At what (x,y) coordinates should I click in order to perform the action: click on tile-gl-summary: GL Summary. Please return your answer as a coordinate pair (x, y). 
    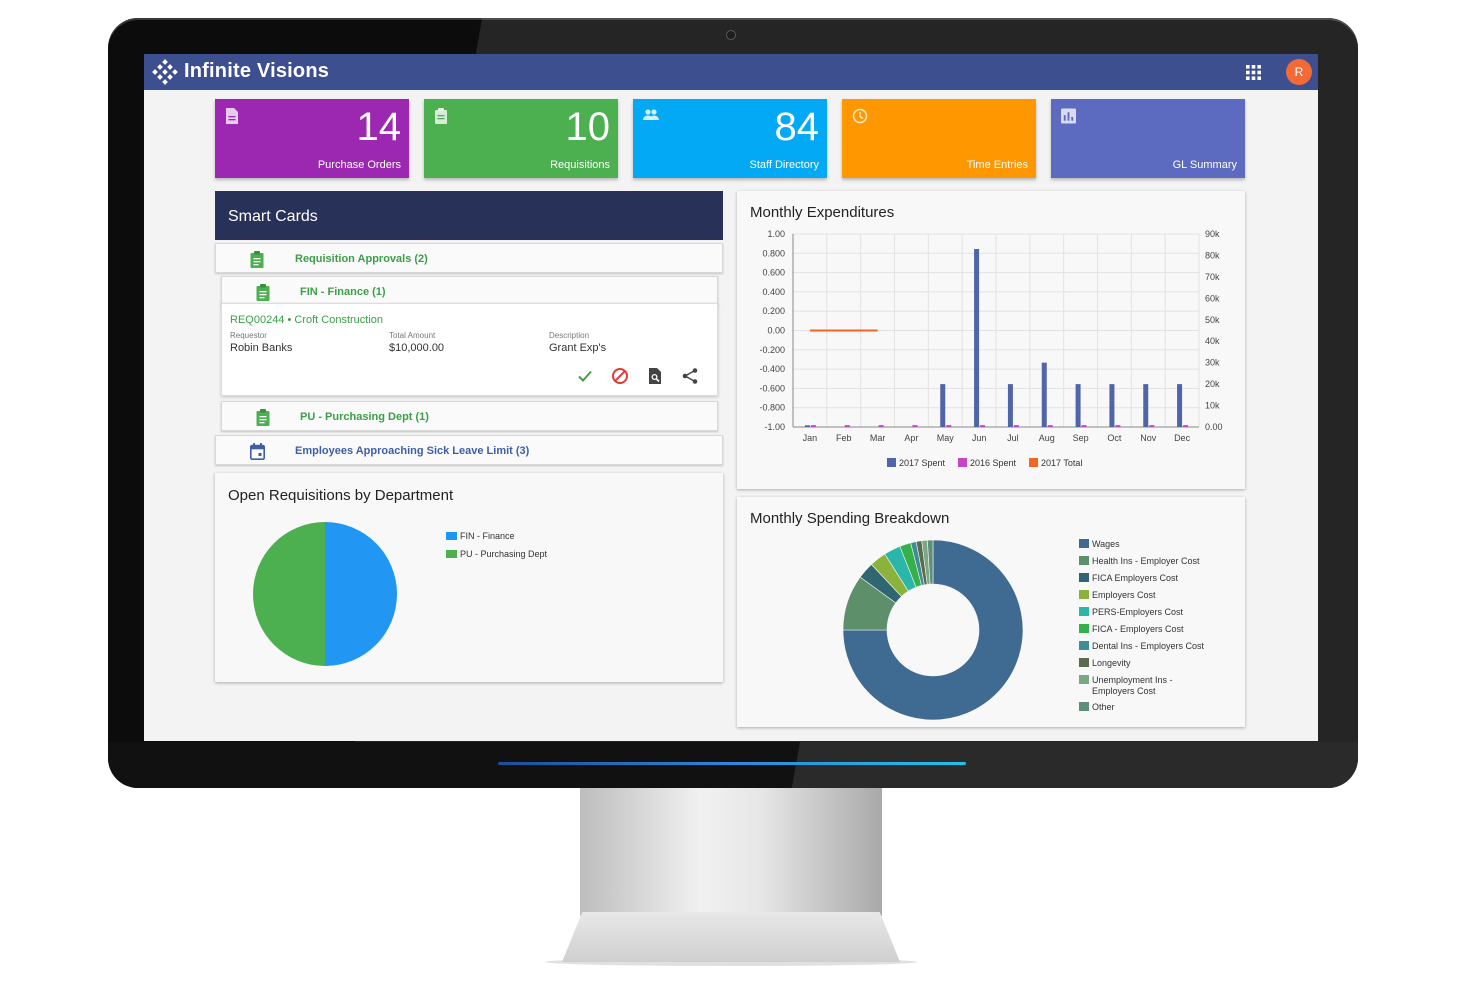
    Looking at the image, I should click on (1148, 138).